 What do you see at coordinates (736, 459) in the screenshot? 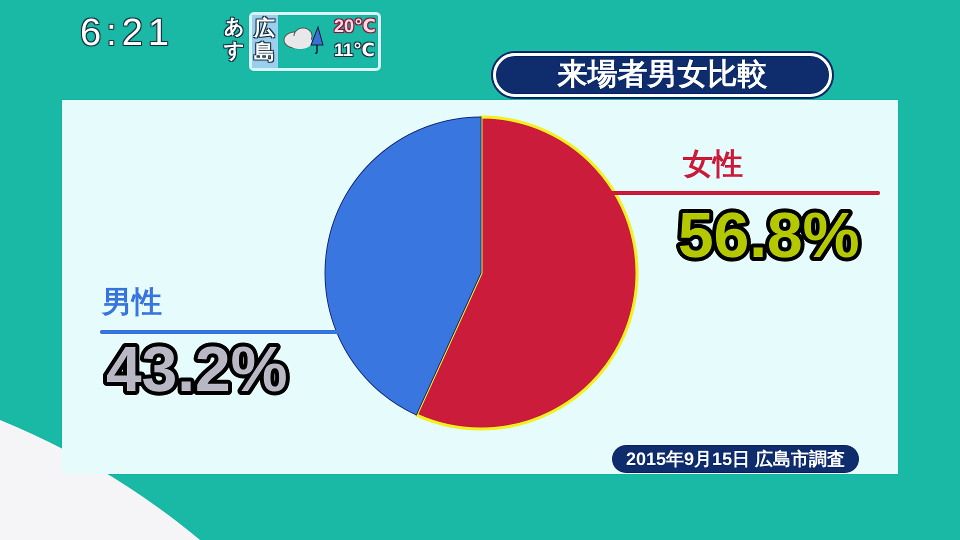
I see `text: 2015年9月15日 広島市調査` at bounding box center [736, 459].